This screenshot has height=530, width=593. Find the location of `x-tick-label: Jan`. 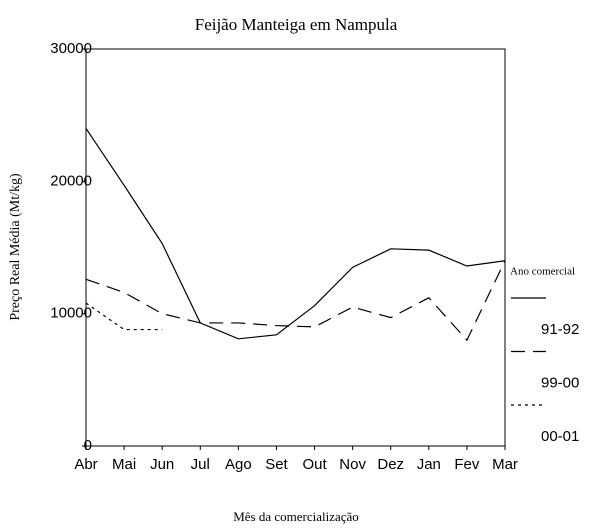

x-tick-label: Jan is located at coordinates (429, 464).